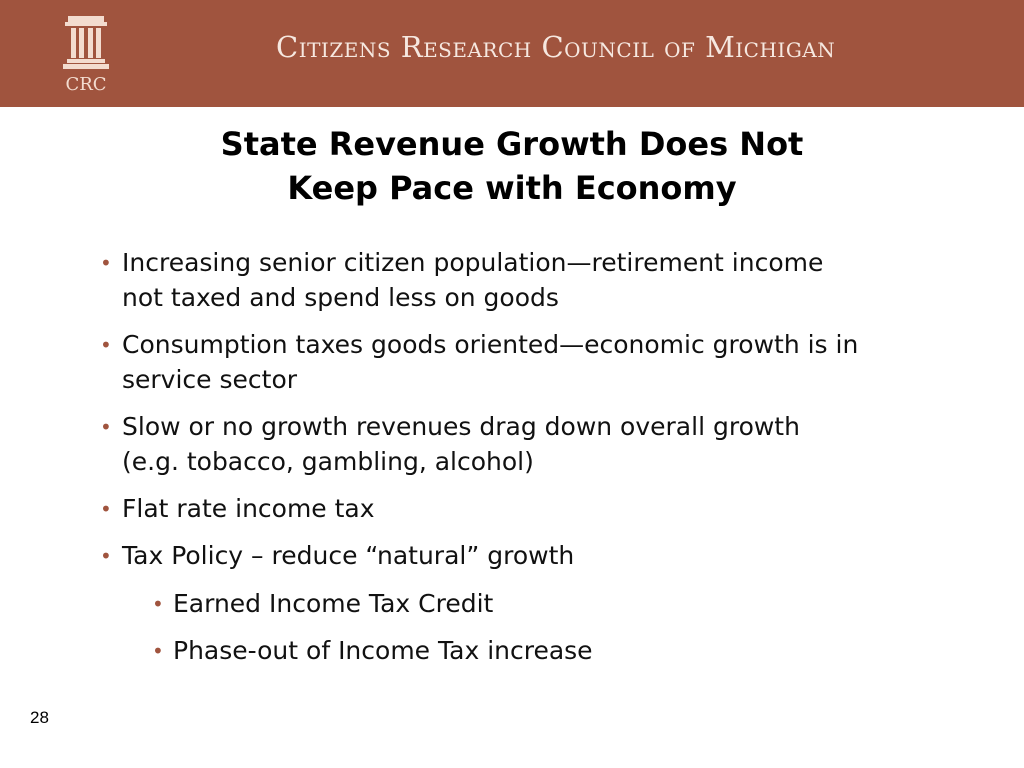 The image size is (1024, 768). I want to click on sub-bullet-1: Earned Income Tax Credit, so click(333, 603).